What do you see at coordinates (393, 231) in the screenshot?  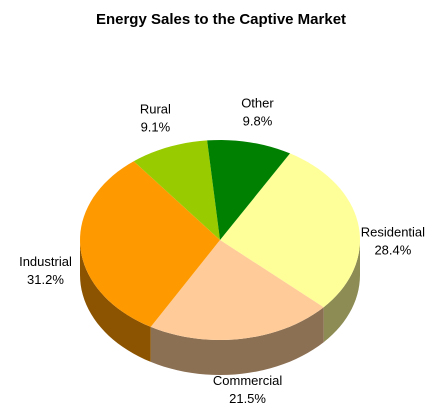 I see `slice-label: Residential` at bounding box center [393, 231].